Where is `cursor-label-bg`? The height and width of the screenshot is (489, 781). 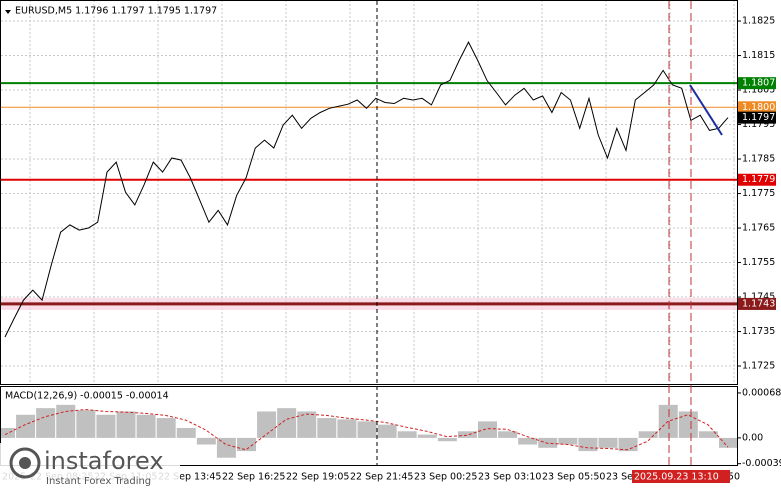
cursor-label-bg is located at coordinates (681, 476).